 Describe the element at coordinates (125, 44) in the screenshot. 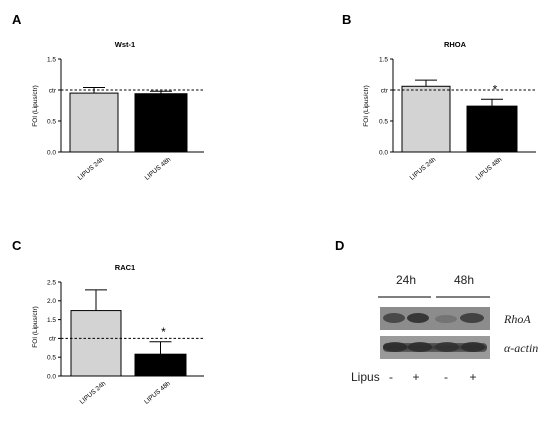

I see `chart-title: Wst-1` at that location.